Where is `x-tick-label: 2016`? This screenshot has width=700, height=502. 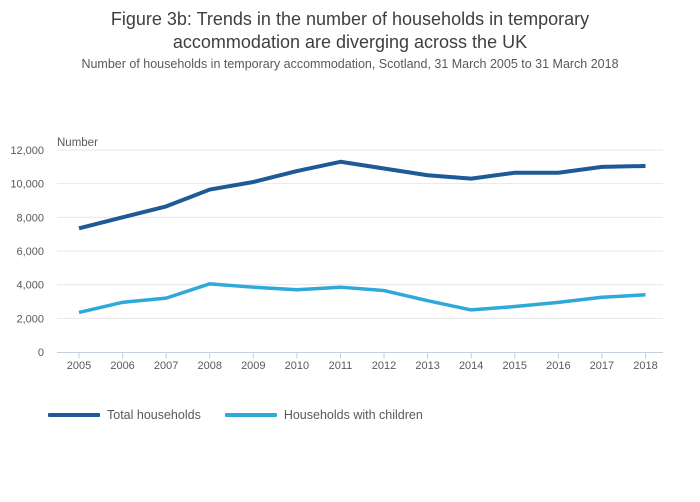
x-tick-label: 2016 is located at coordinates (558, 366).